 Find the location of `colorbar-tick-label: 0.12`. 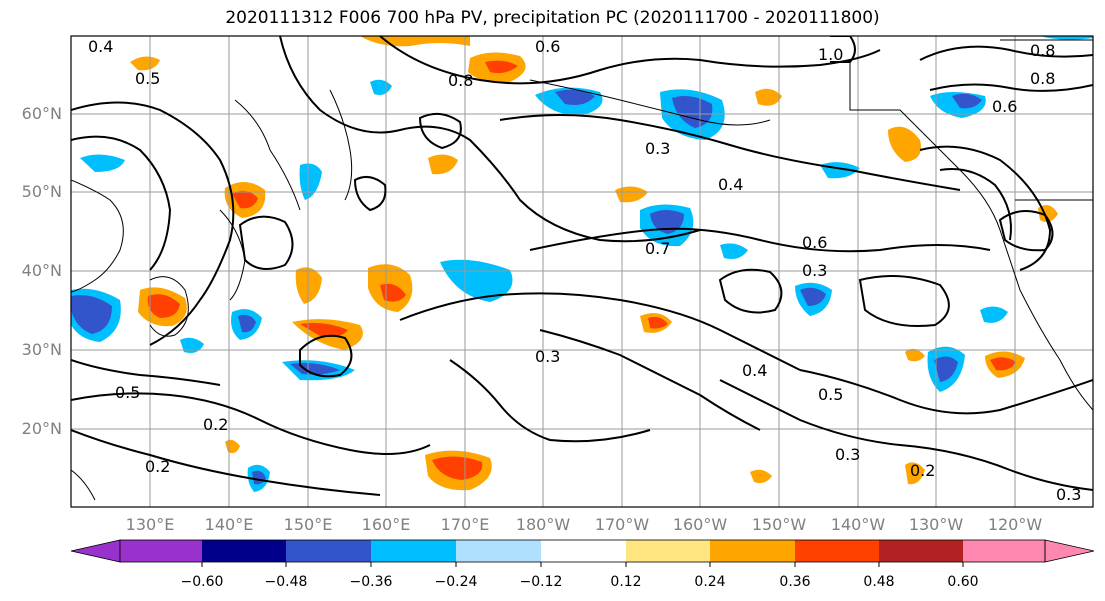

colorbar-tick-label: 0.12 is located at coordinates (626, 582).